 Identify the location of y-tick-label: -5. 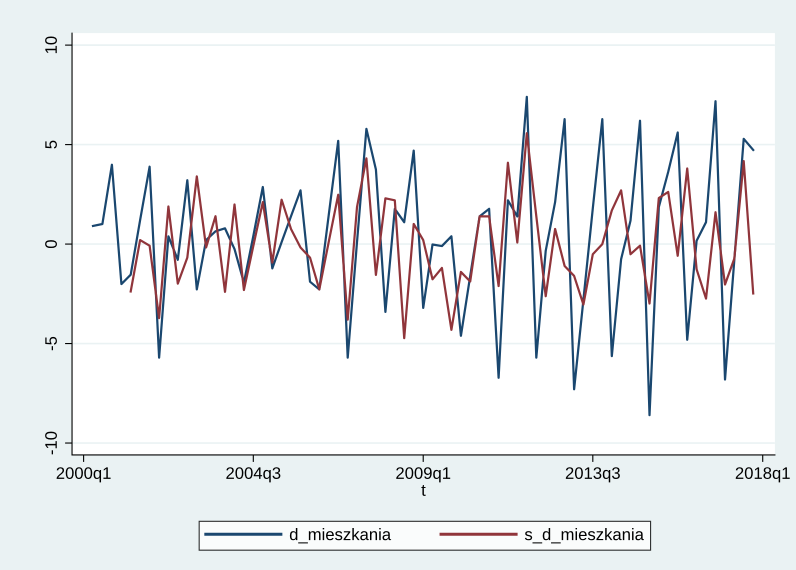
(51, 343).